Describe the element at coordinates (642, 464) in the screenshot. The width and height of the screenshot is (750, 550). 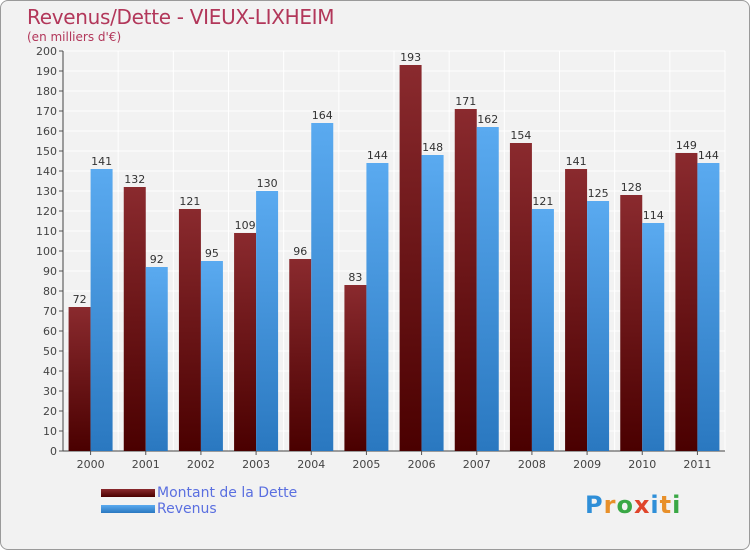
I see `x-tick-label: 2010` at that location.